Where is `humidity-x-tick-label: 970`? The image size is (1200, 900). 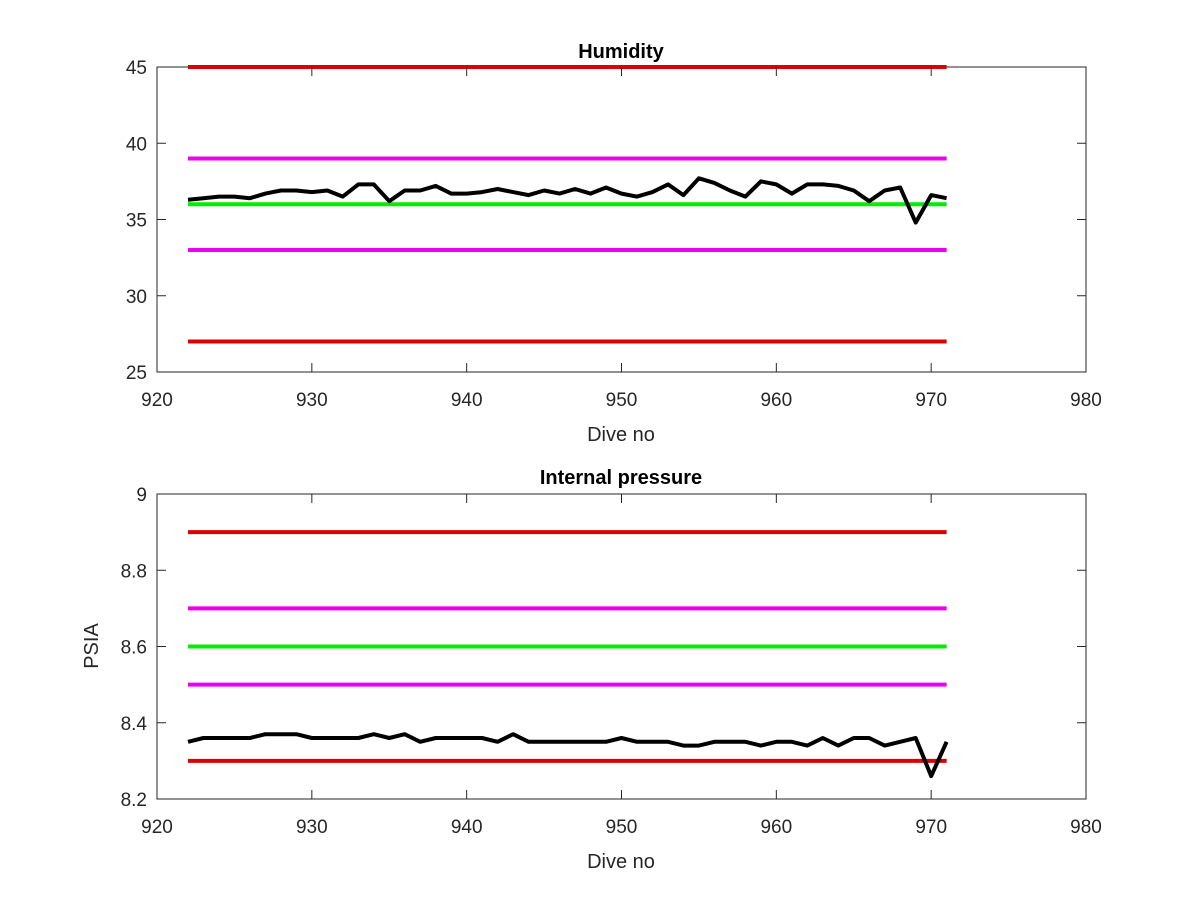
humidity-x-tick-label: 970 is located at coordinates (931, 400).